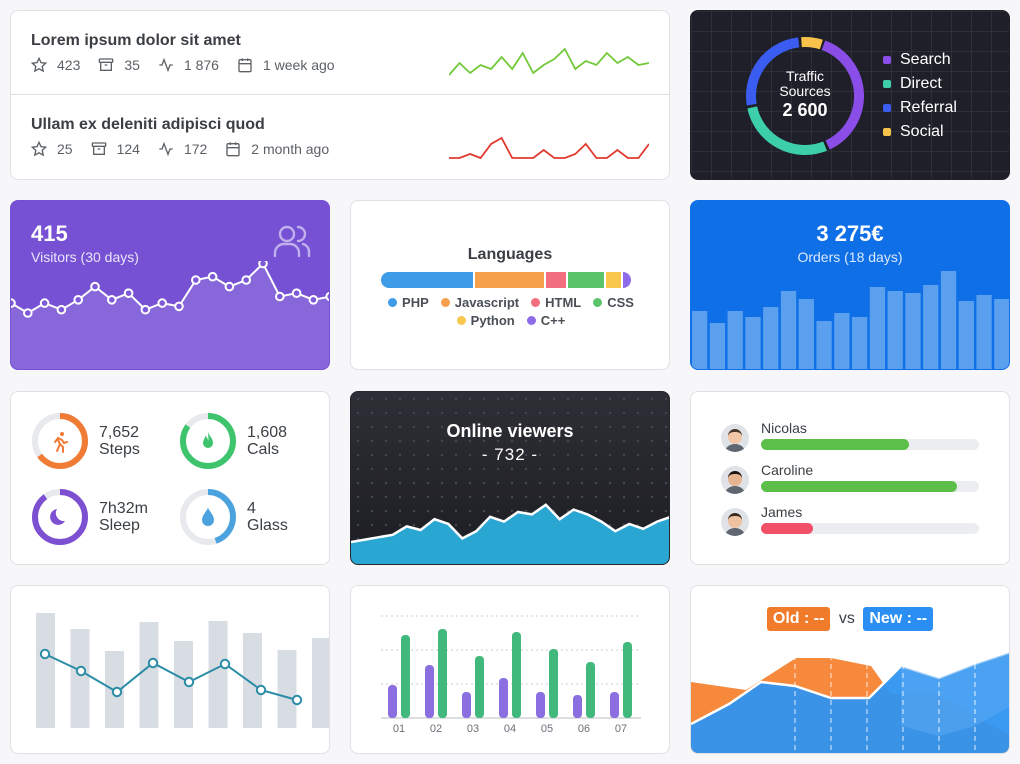  I want to click on health-stat: 7,652 Steps, so click(85, 441).